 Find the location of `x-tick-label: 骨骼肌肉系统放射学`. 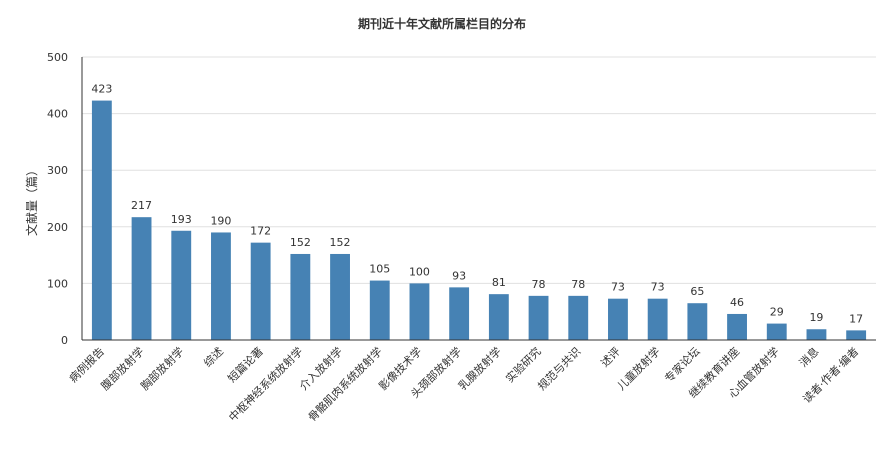

x-tick-label: 骨骼肌肉系统放射学 is located at coordinates (345, 384).